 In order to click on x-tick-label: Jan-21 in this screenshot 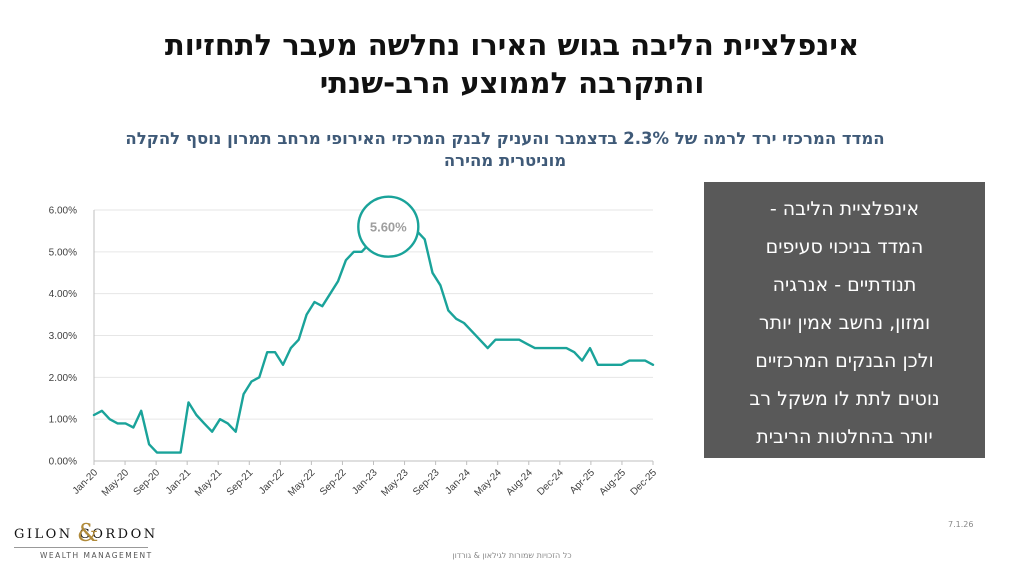, I will do `click(179, 482)`.